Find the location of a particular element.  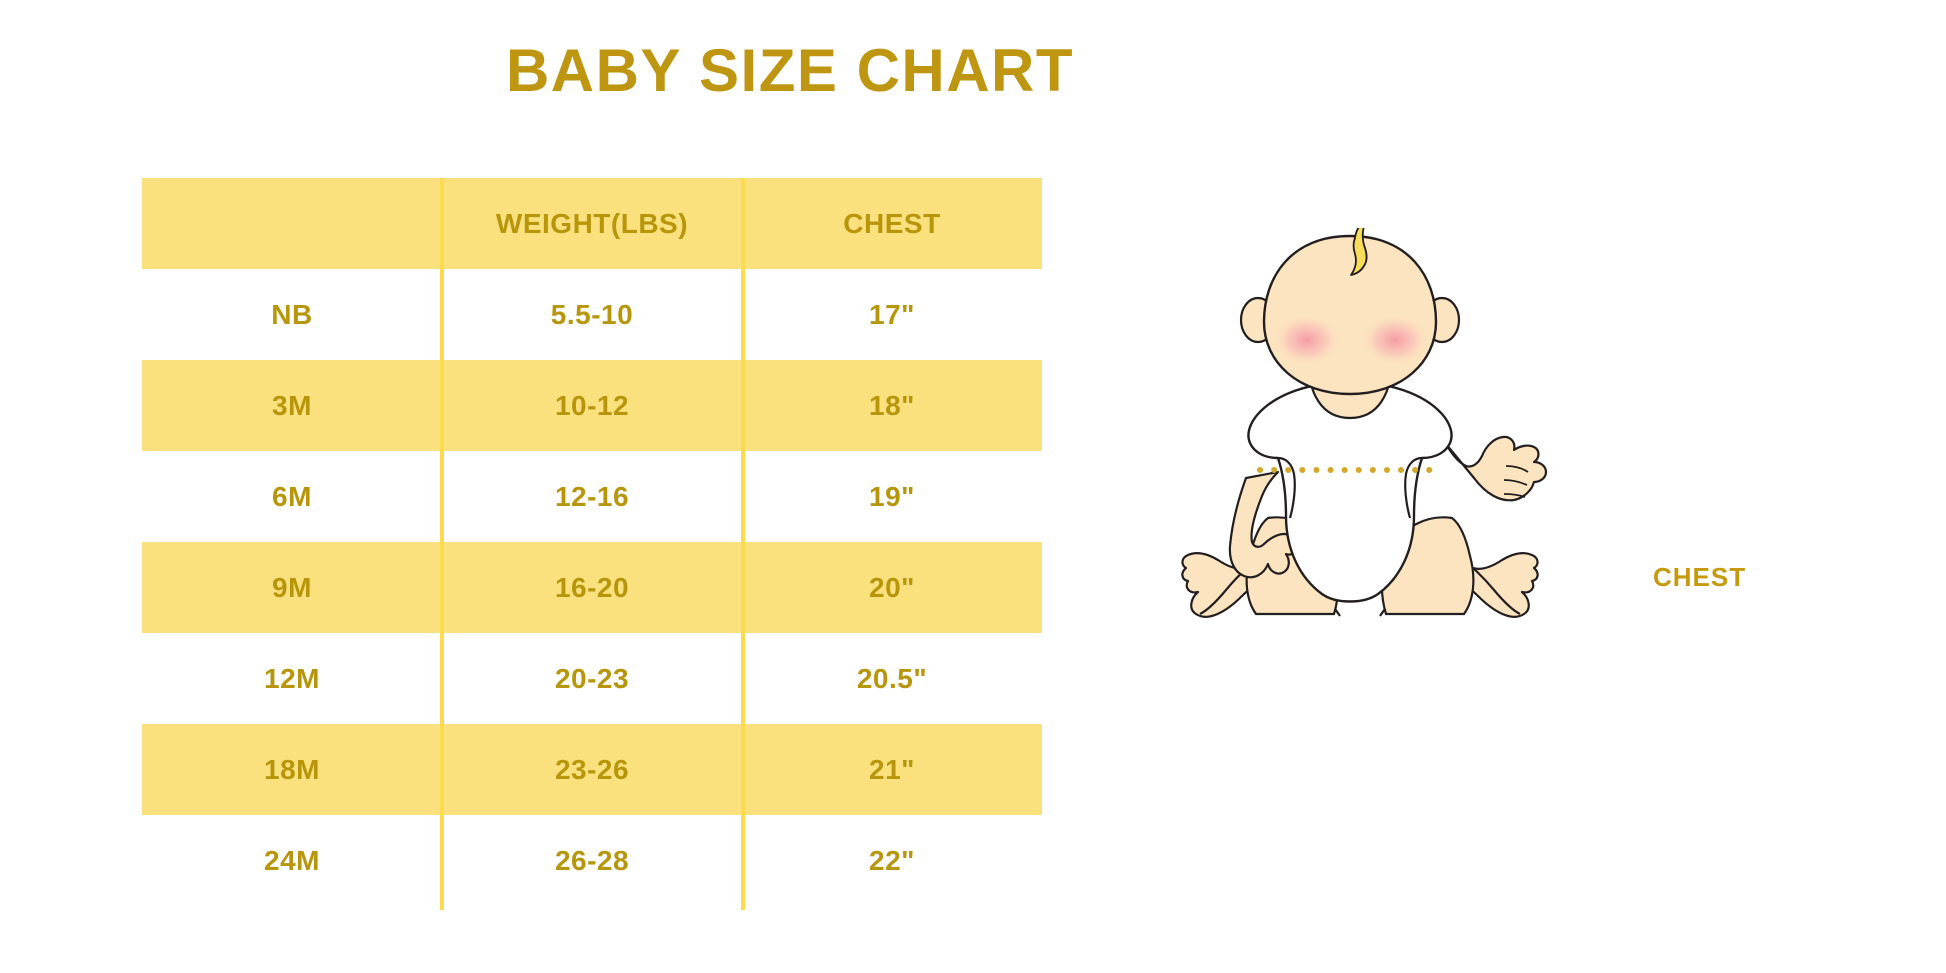

cell-chest: 18" is located at coordinates (892, 405).